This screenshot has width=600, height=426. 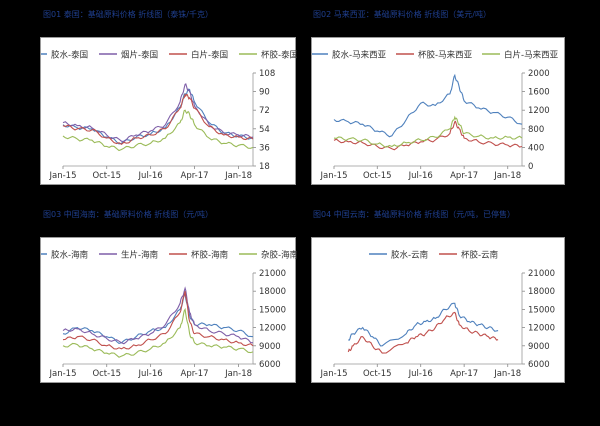 I want to click on y-tick-label: 72, so click(x=264, y=111).